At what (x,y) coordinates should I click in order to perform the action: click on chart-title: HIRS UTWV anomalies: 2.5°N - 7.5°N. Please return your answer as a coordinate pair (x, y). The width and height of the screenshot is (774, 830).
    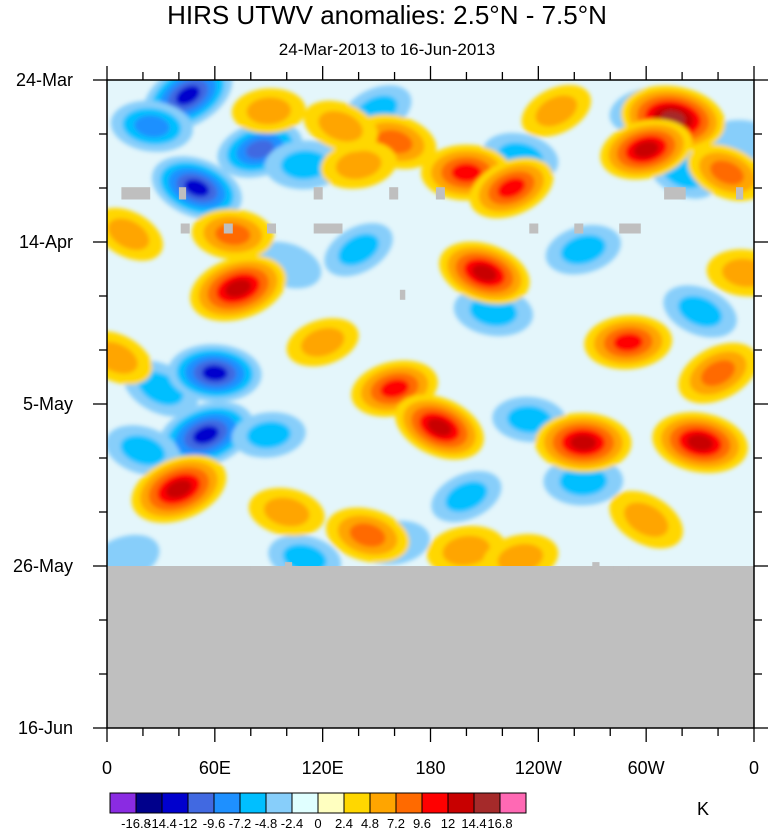
    Looking at the image, I should click on (387, 15).